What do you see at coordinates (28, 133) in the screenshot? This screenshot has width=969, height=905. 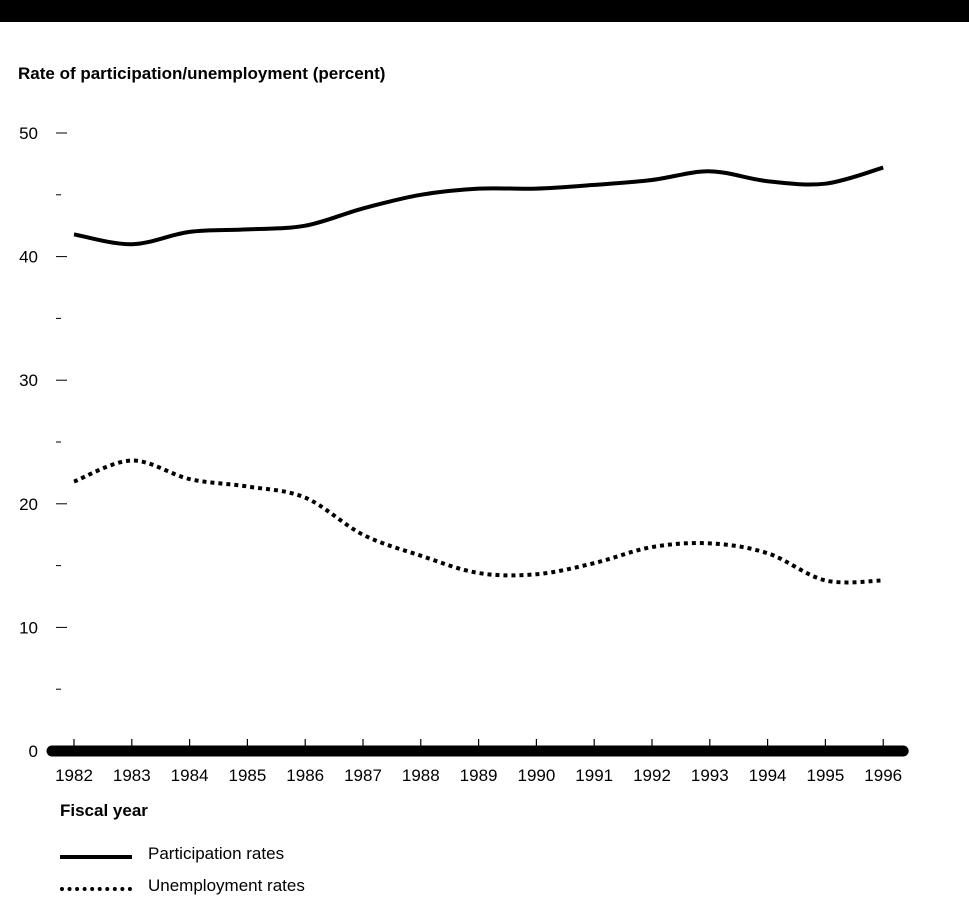 I see `y-tick-label: 50` at bounding box center [28, 133].